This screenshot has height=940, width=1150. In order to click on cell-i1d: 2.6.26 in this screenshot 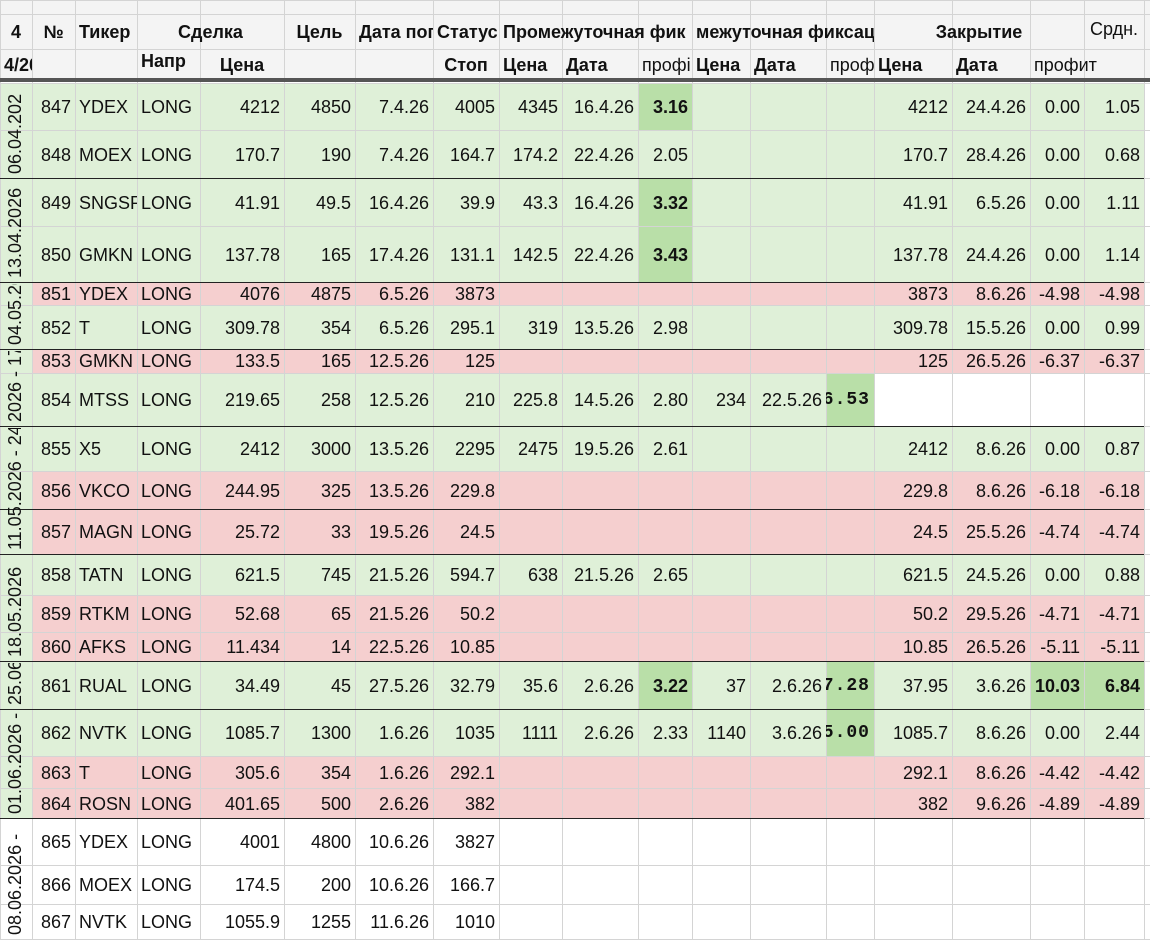, I will do `click(608, 733)`.